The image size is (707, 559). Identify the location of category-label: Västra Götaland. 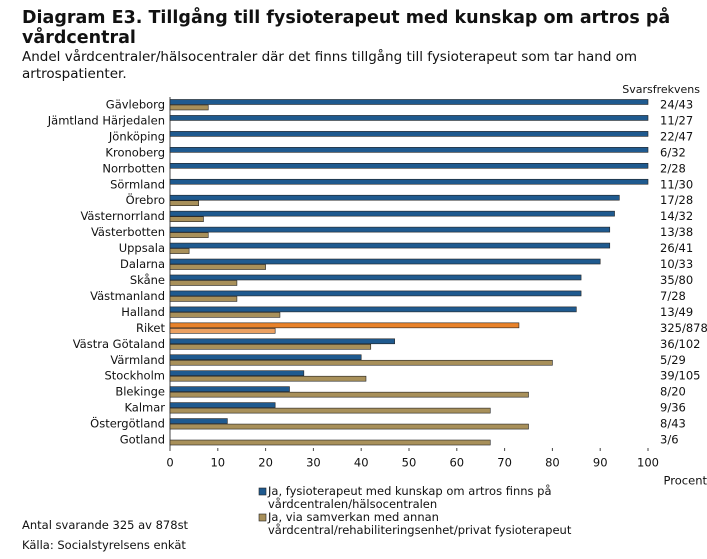
(119, 344).